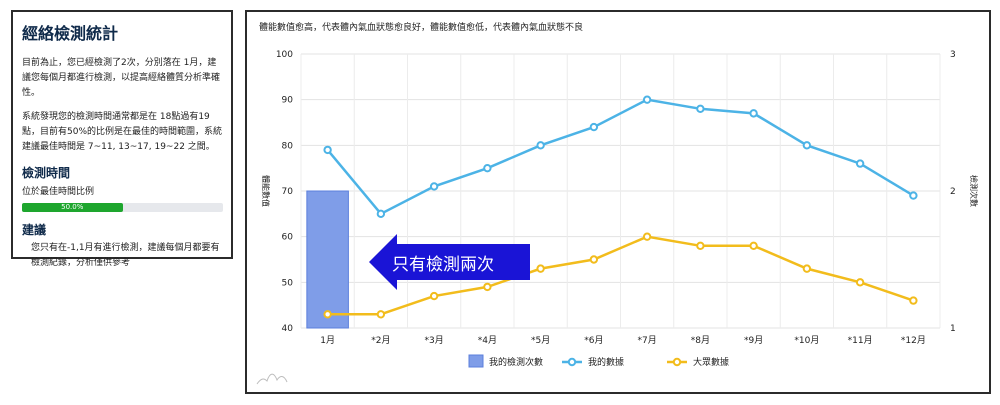 This screenshot has width=1000, height=405. I want to click on y-tick-right: 2, so click(953, 192).